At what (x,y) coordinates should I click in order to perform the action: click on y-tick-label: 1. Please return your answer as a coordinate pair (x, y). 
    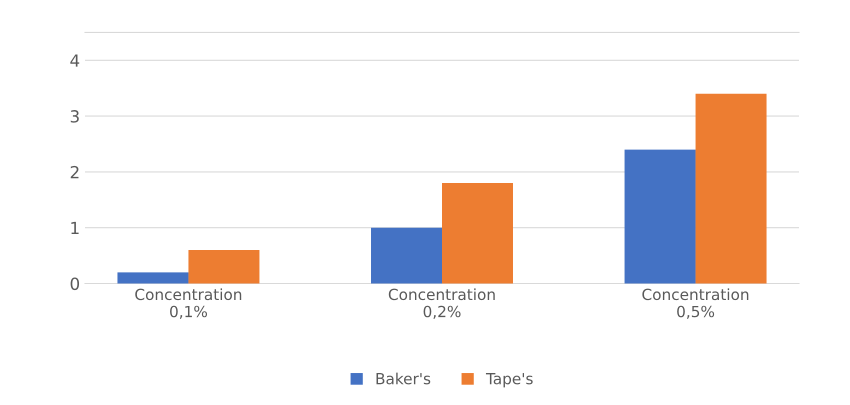
    Looking at the image, I should click on (75, 228).